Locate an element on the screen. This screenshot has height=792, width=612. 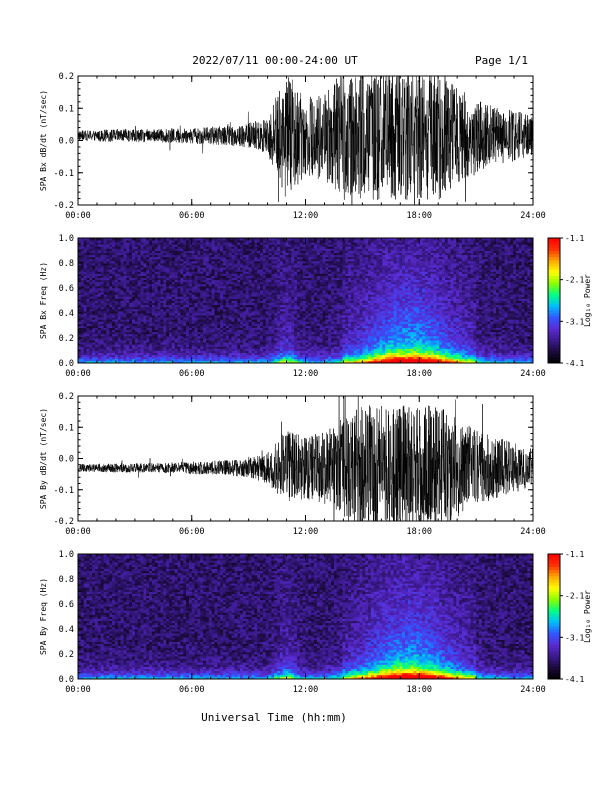
spectrogram-cells is located at coordinates (305, 300).